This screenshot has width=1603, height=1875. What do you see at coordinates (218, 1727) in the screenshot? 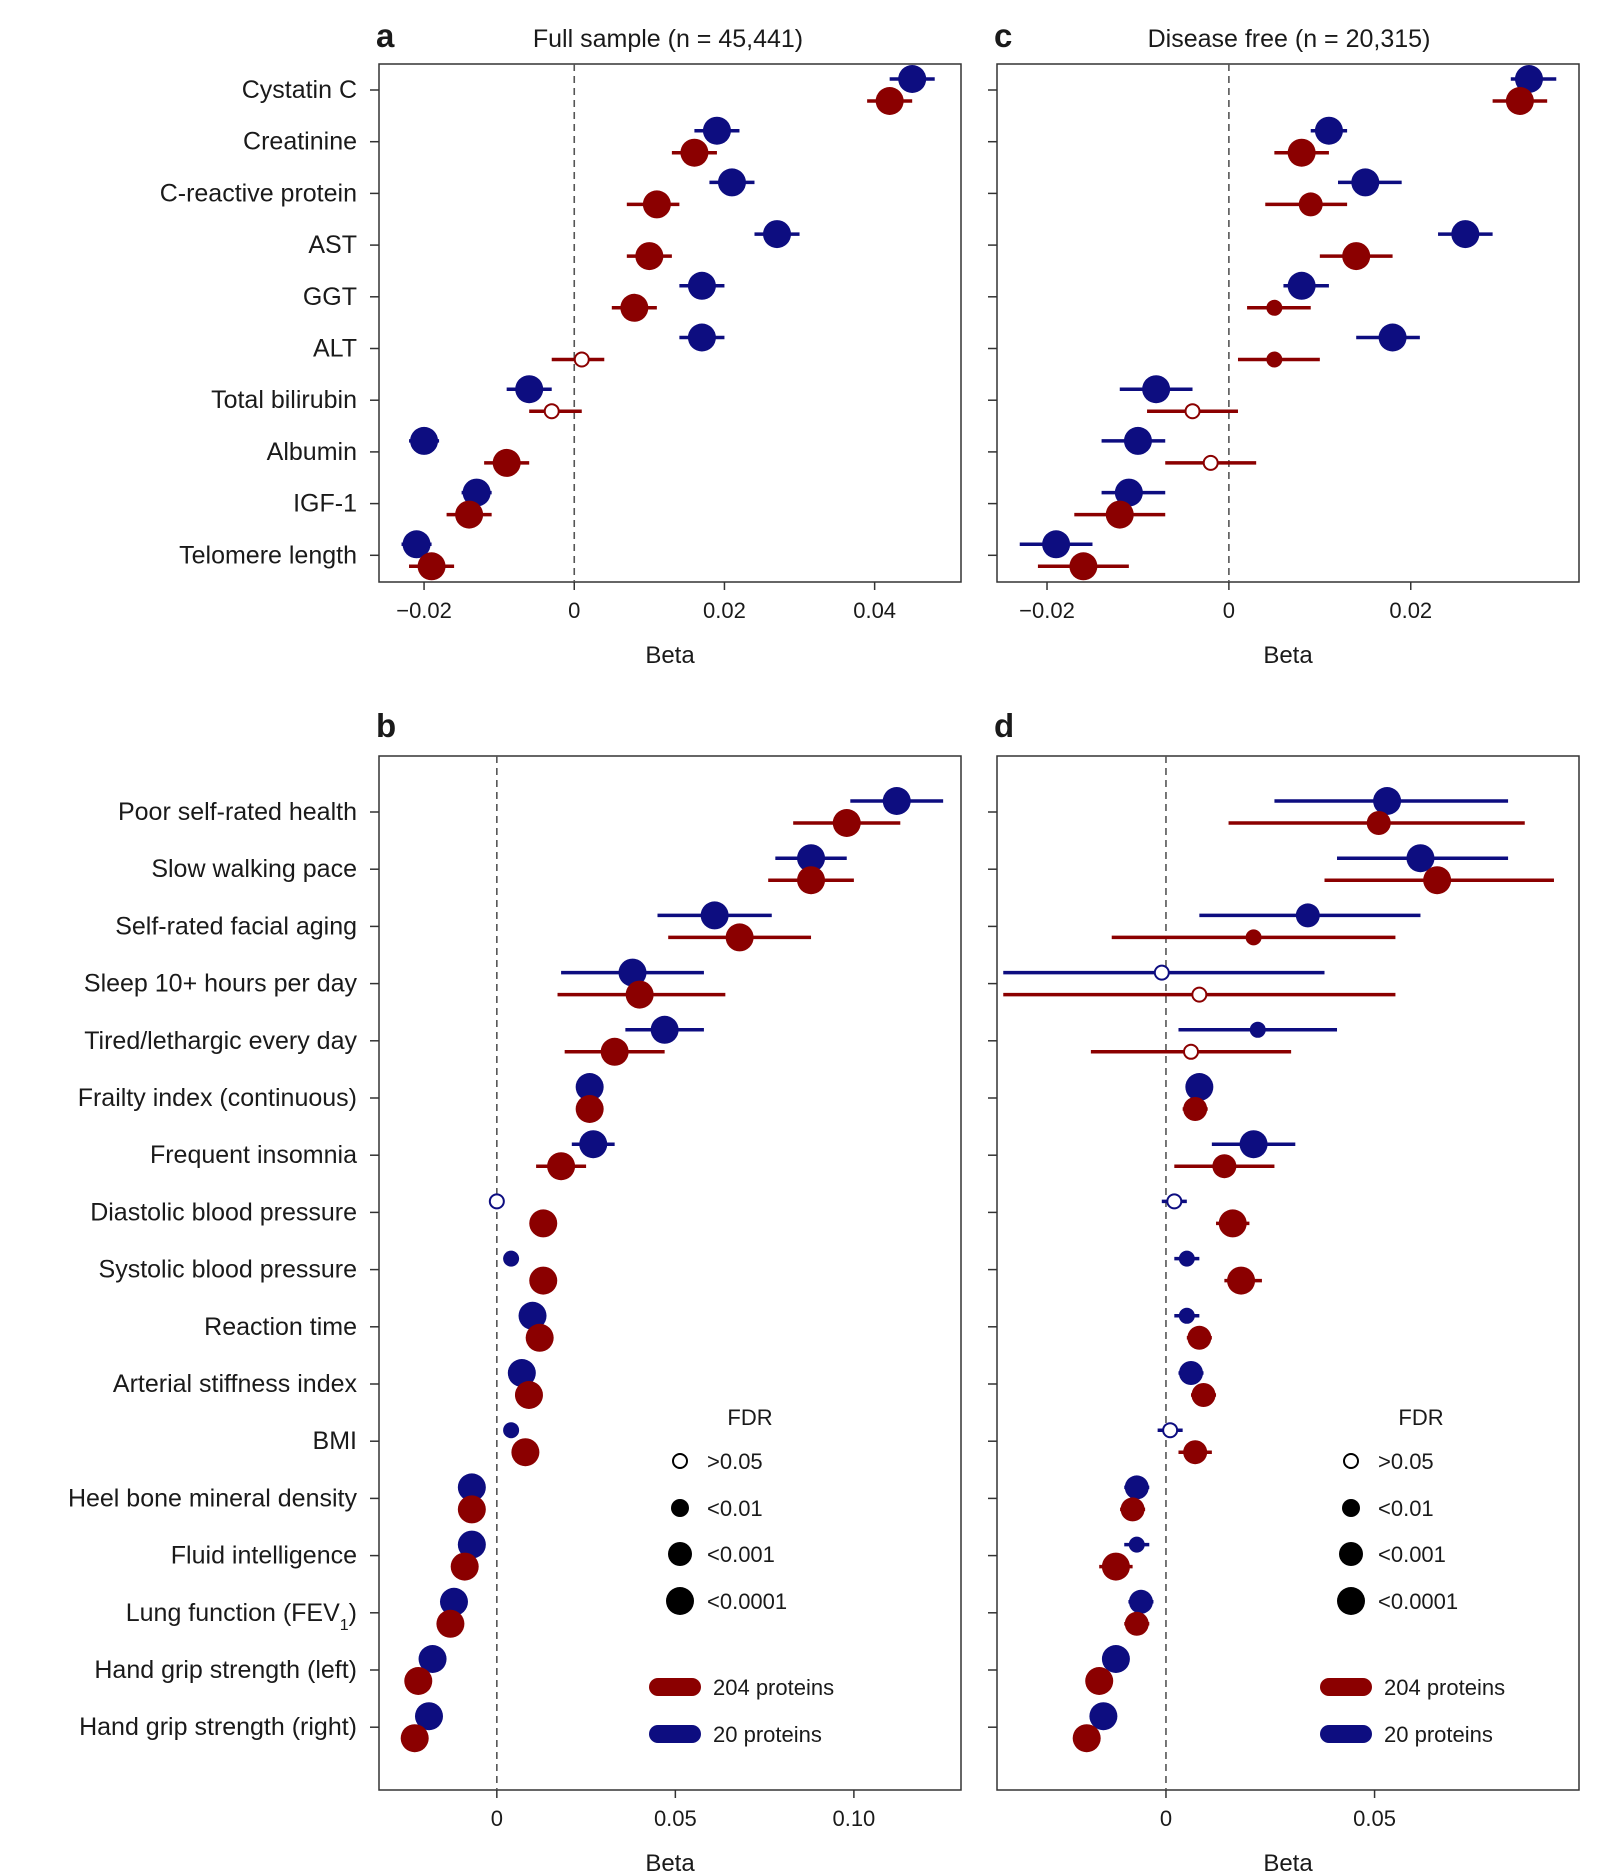
I see `y-category-label: Hand grip strength (right)` at bounding box center [218, 1727].